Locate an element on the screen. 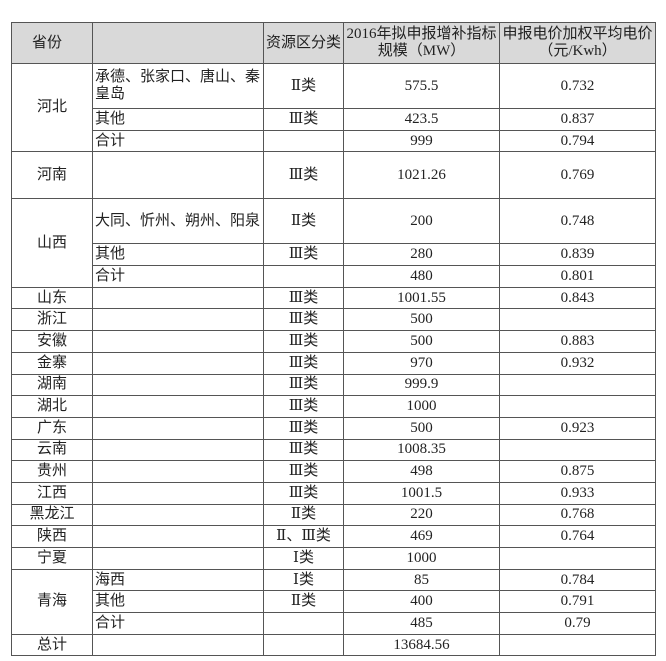  province-cell: 云南 is located at coordinates (52, 450).